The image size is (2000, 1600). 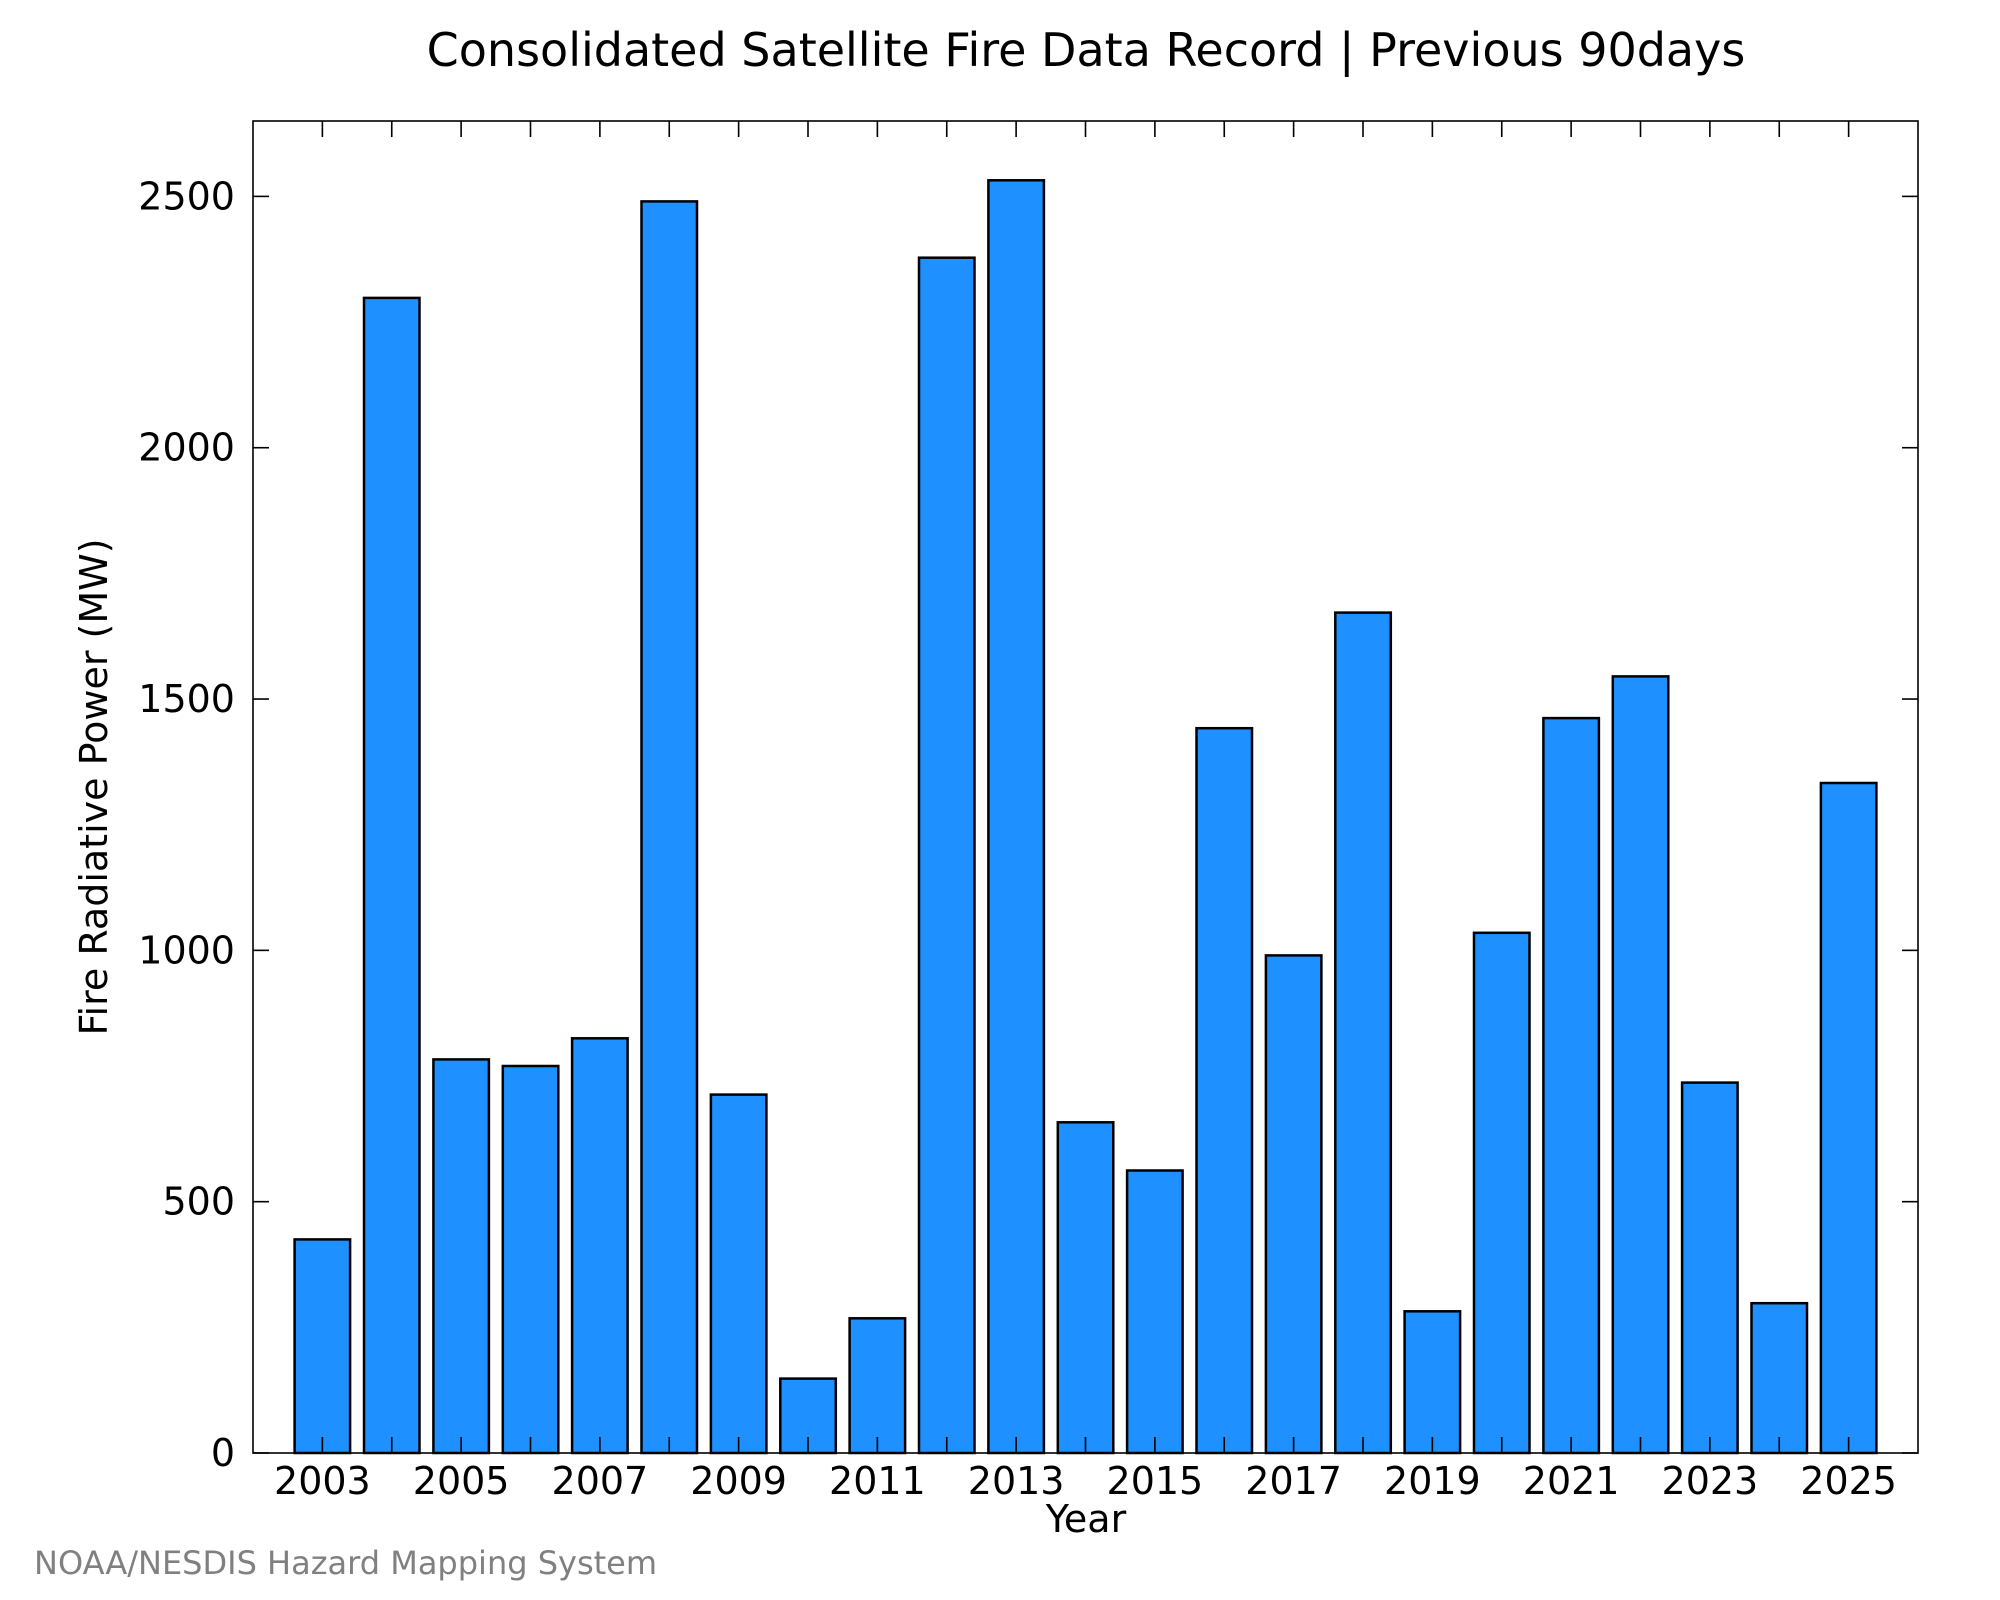 I want to click on y-tick-label-2000: 2000, so click(x=186, y=448).